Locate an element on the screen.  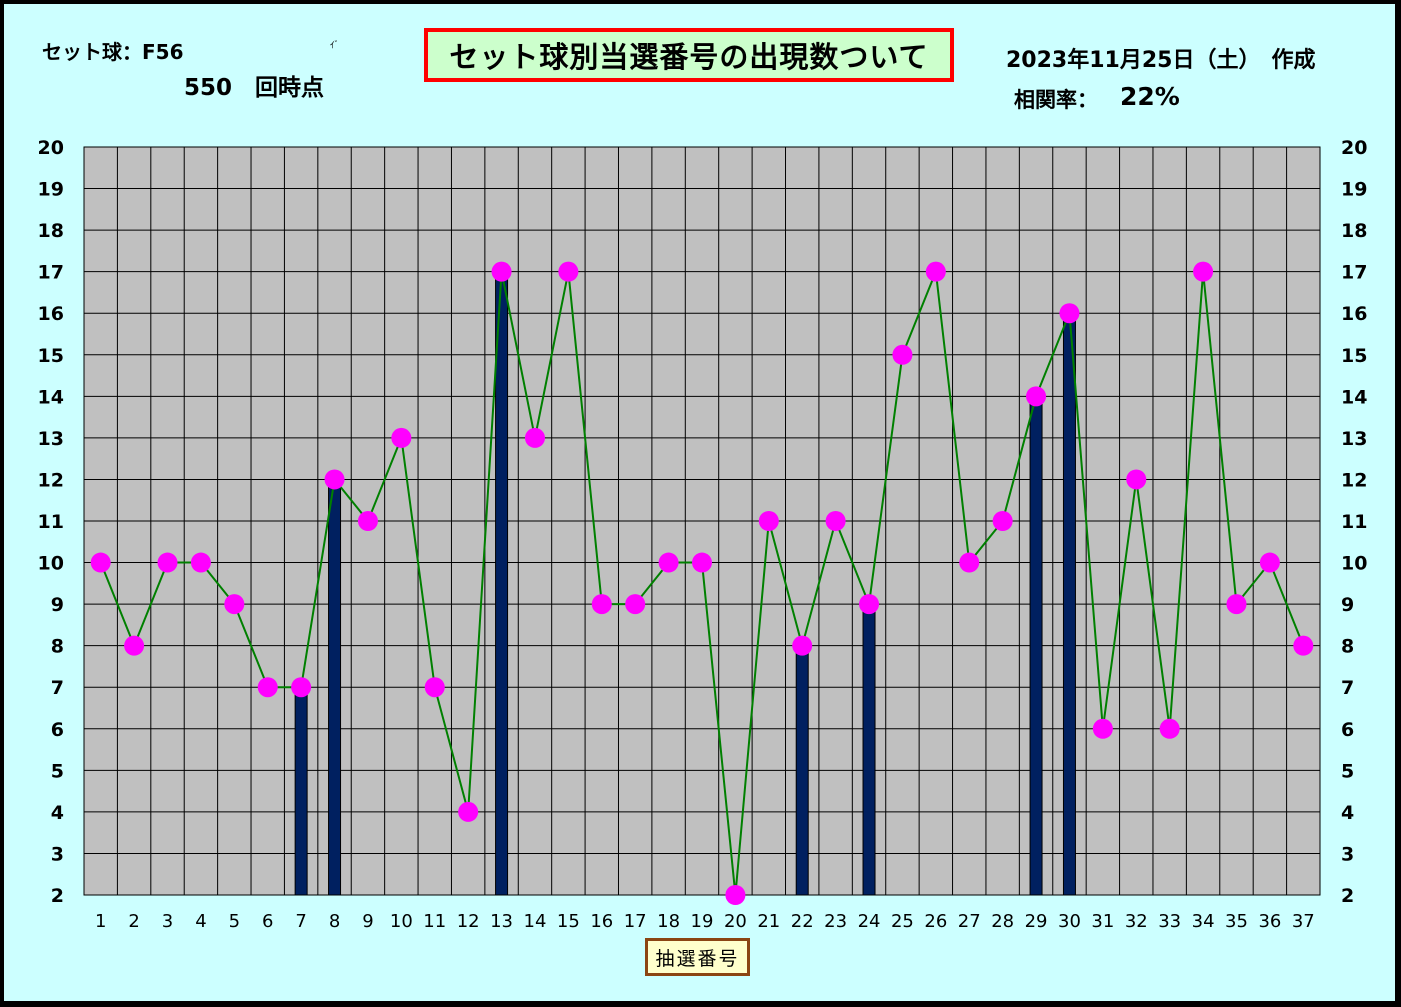
y-tick-label-left: 10 is located at coordinates (51, 564).